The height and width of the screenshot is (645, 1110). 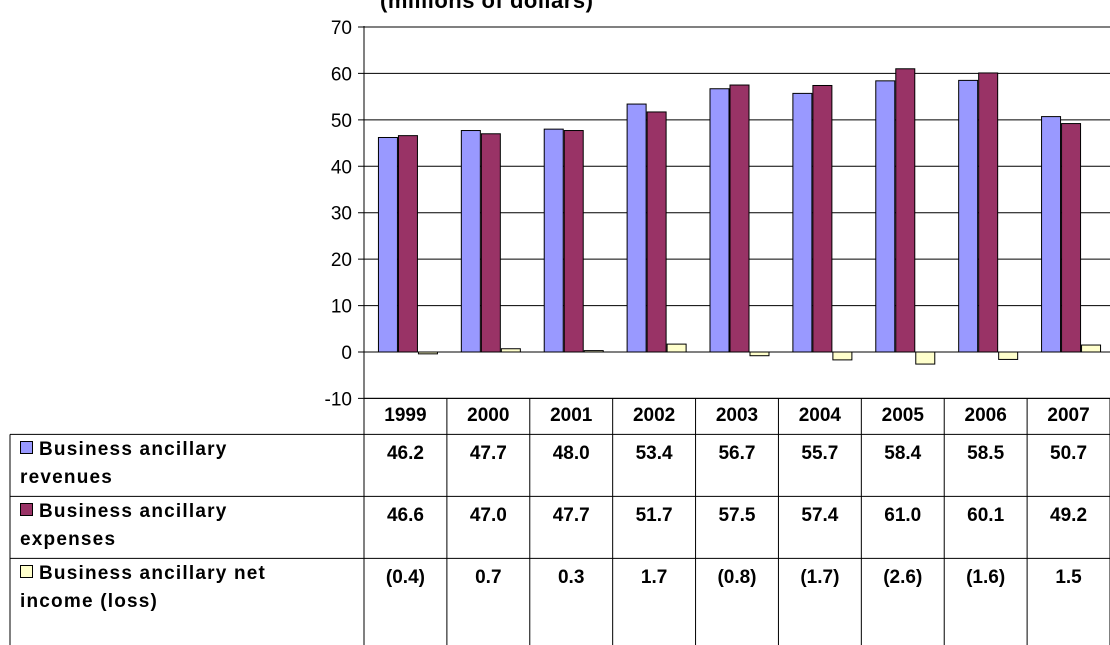 I want to click on bar-2001-s2, so click(x=573, y=241).